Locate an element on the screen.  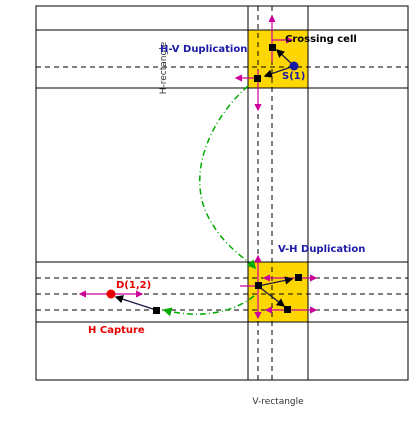
h-rectangle-label: H-rectangle is located at coordinates (164, 67).